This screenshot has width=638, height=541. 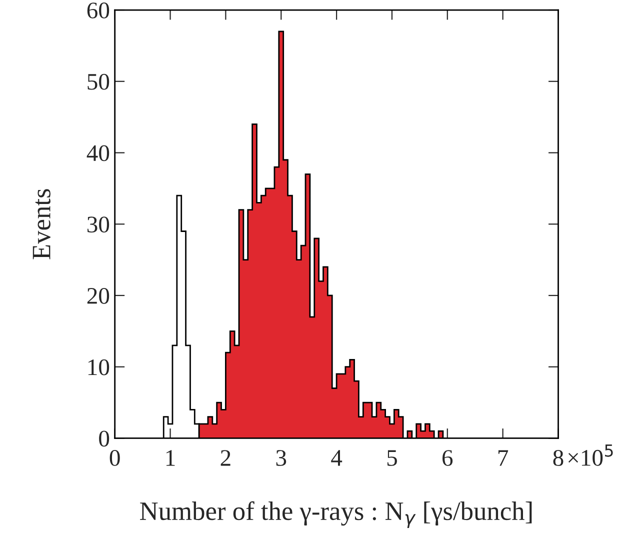 I want to click on x-tick-label: 3, so click(x=281, y=458).